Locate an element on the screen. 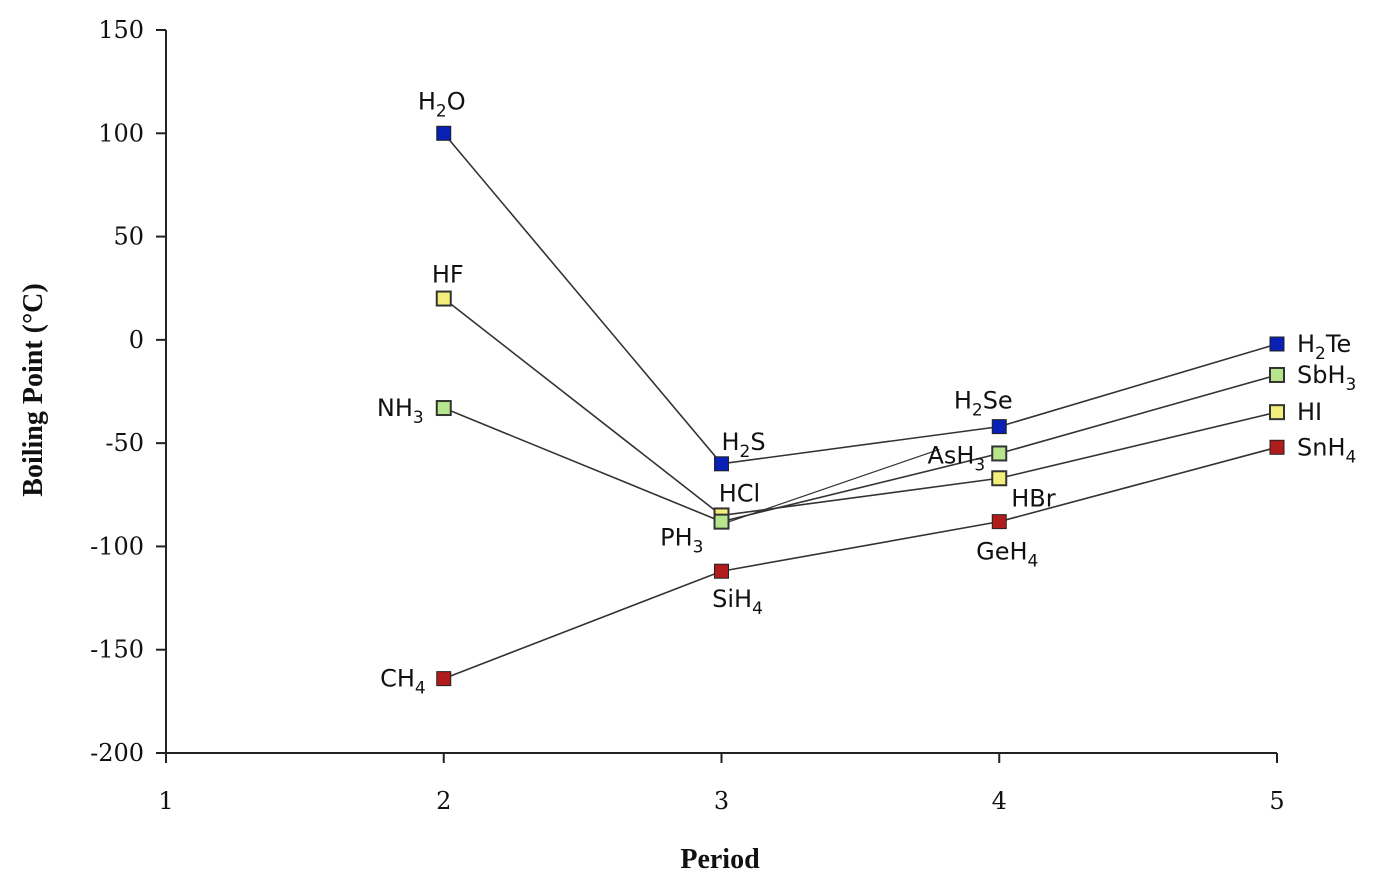 The image size is (1382, 874). point-label: H2S is located at coordinates (743, 445).